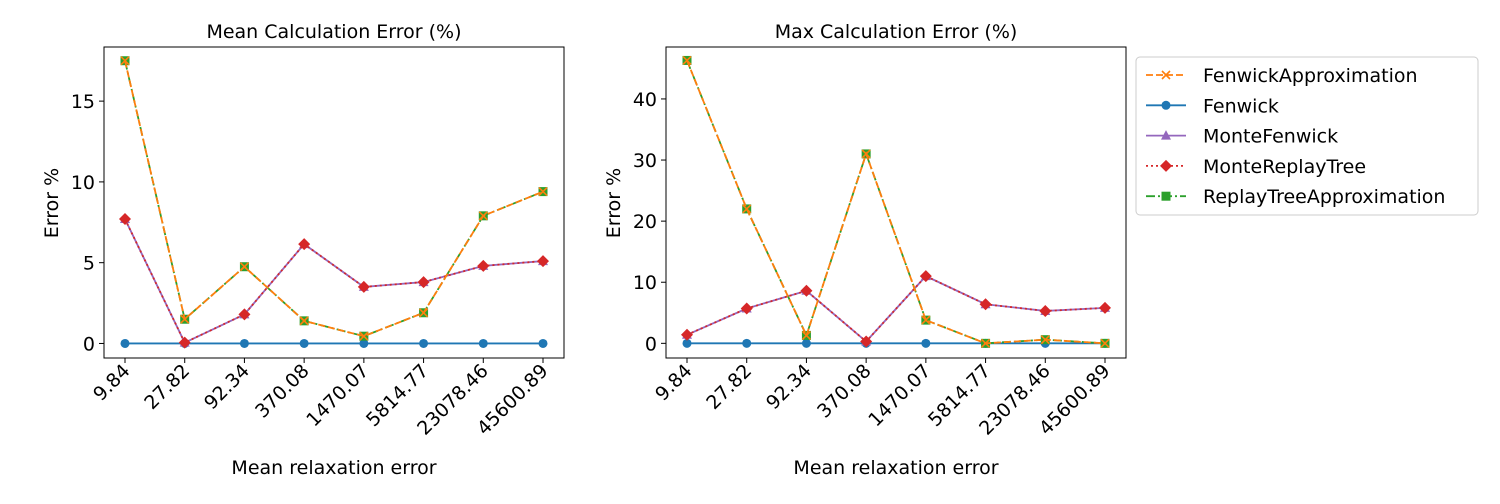 Image resolution: width=1500 pixels, height=504 pixels. I want to click on legend-entry: Fenwick, so click(1212, 106).